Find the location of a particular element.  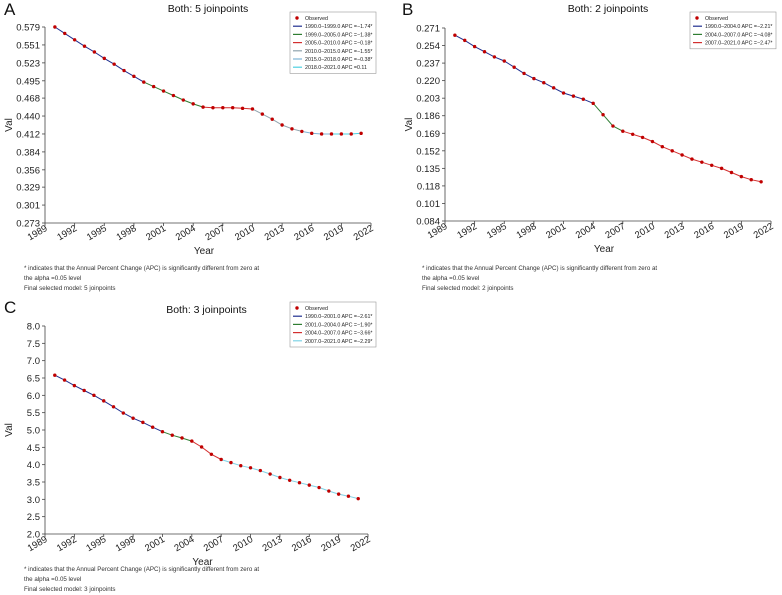

y-tick-label: 0.271 is located at coordinates (428, 29).